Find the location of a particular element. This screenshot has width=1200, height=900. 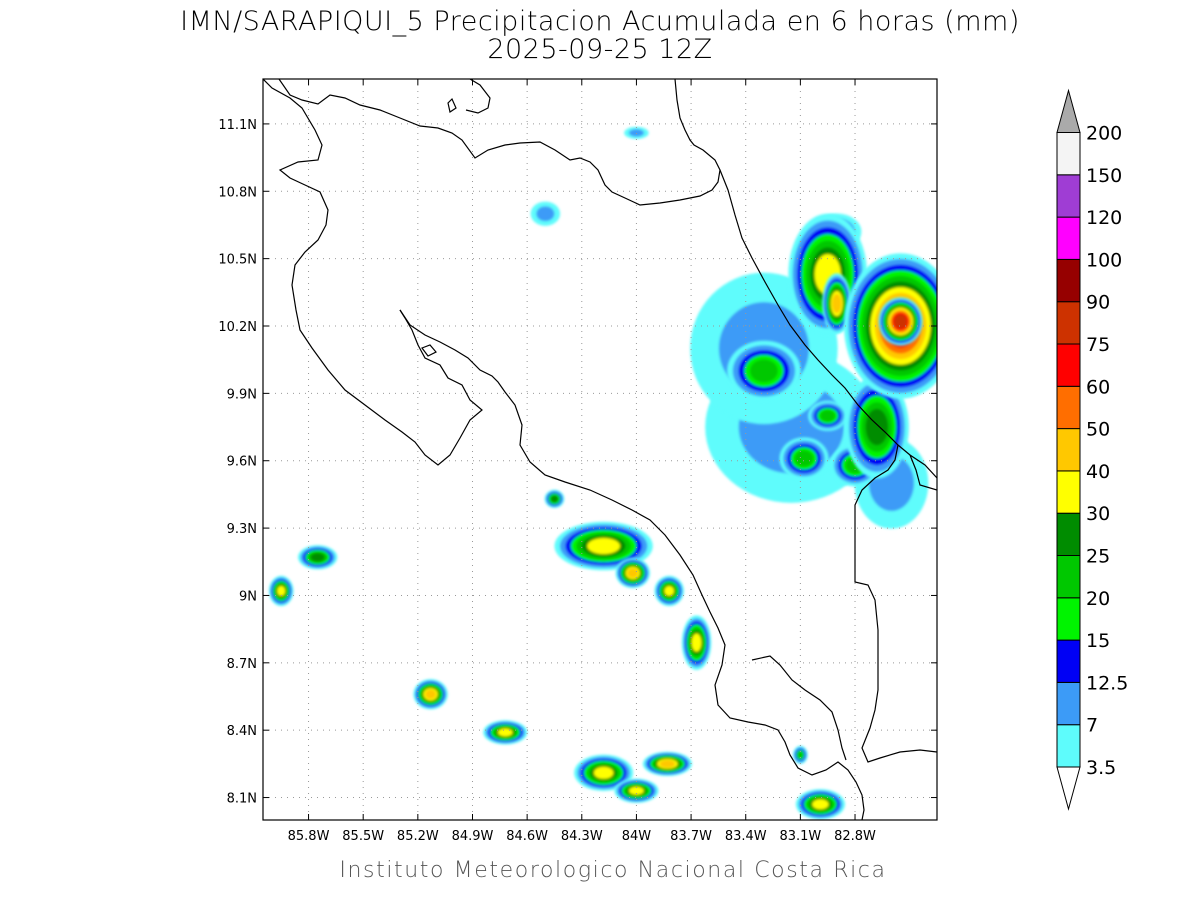

lake-island is located at coordinates (452, 105).